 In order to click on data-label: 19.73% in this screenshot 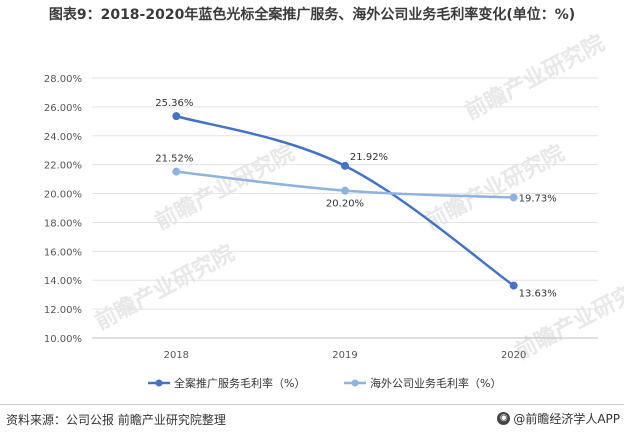, I will do `click(538, 198)`.